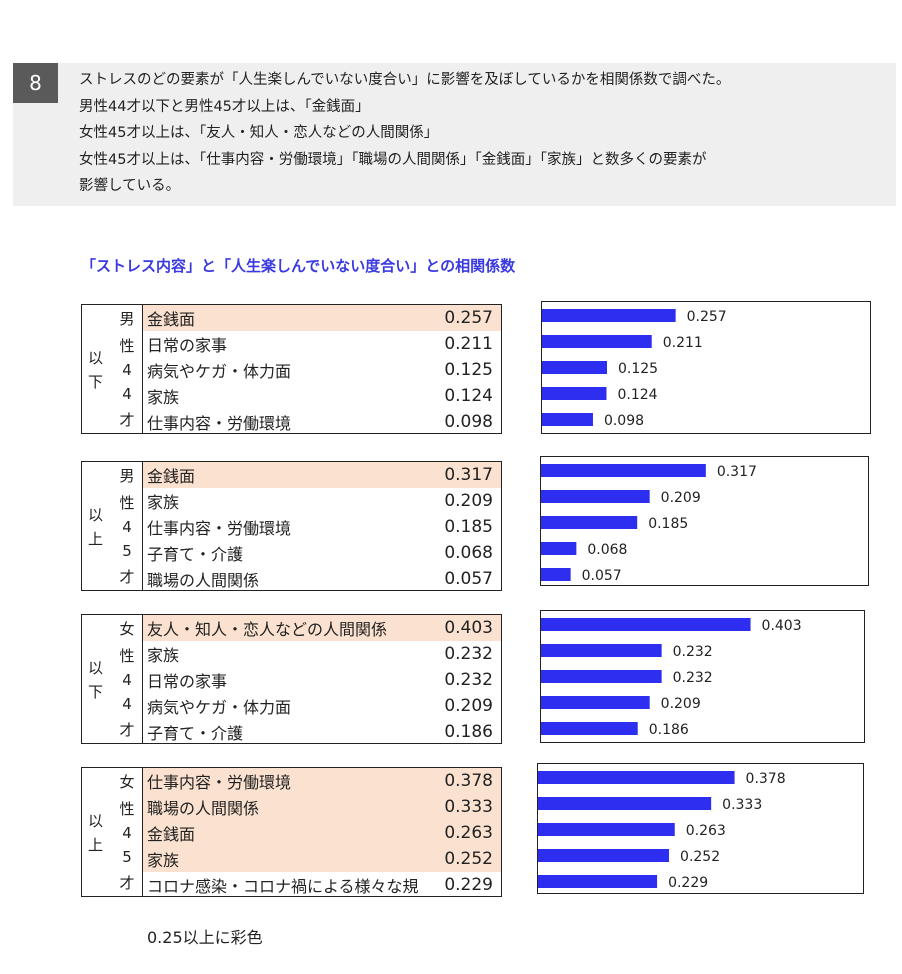  What do you see at coordinates (322, 885) in the screenshot?
I see `table-row: コロナ感染・コロナ禍による様々な規 0.229` at bounding box center [322, 885].